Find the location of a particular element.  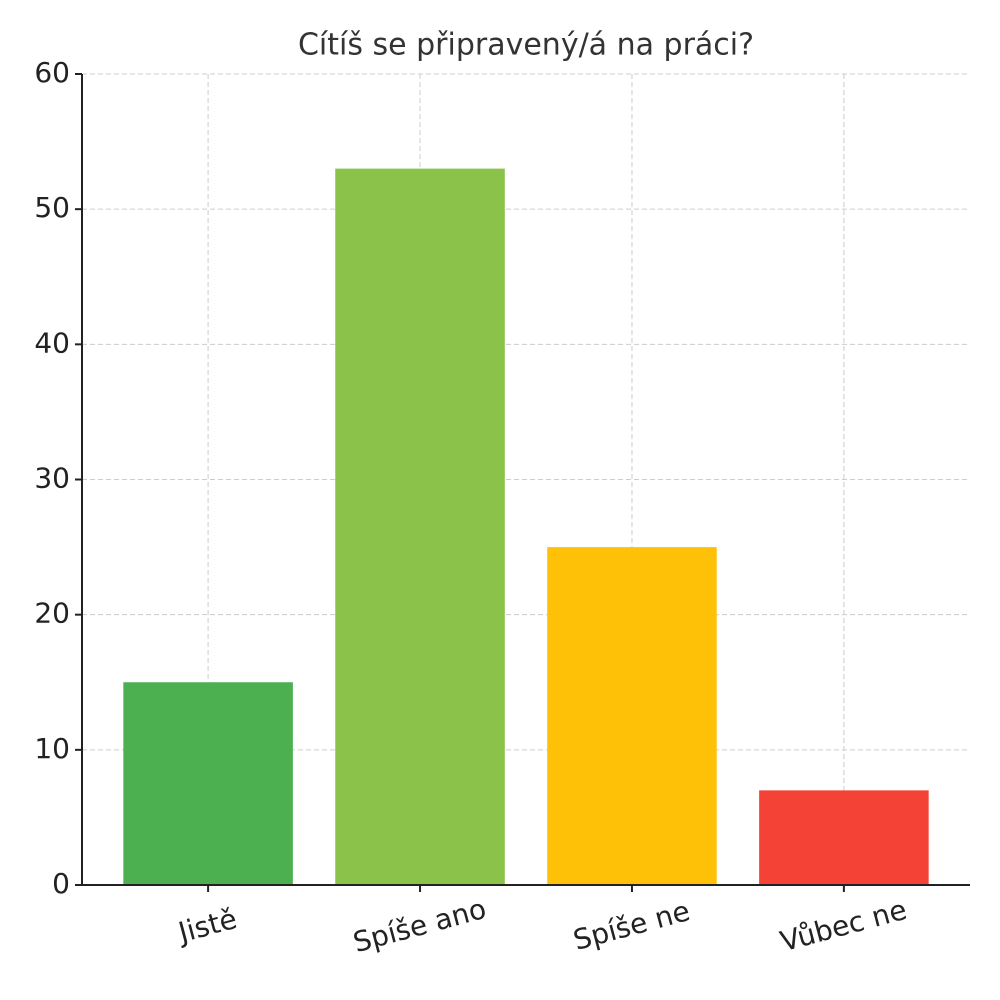

x-tick-label: Jistě is located at coordinates (206, 926).